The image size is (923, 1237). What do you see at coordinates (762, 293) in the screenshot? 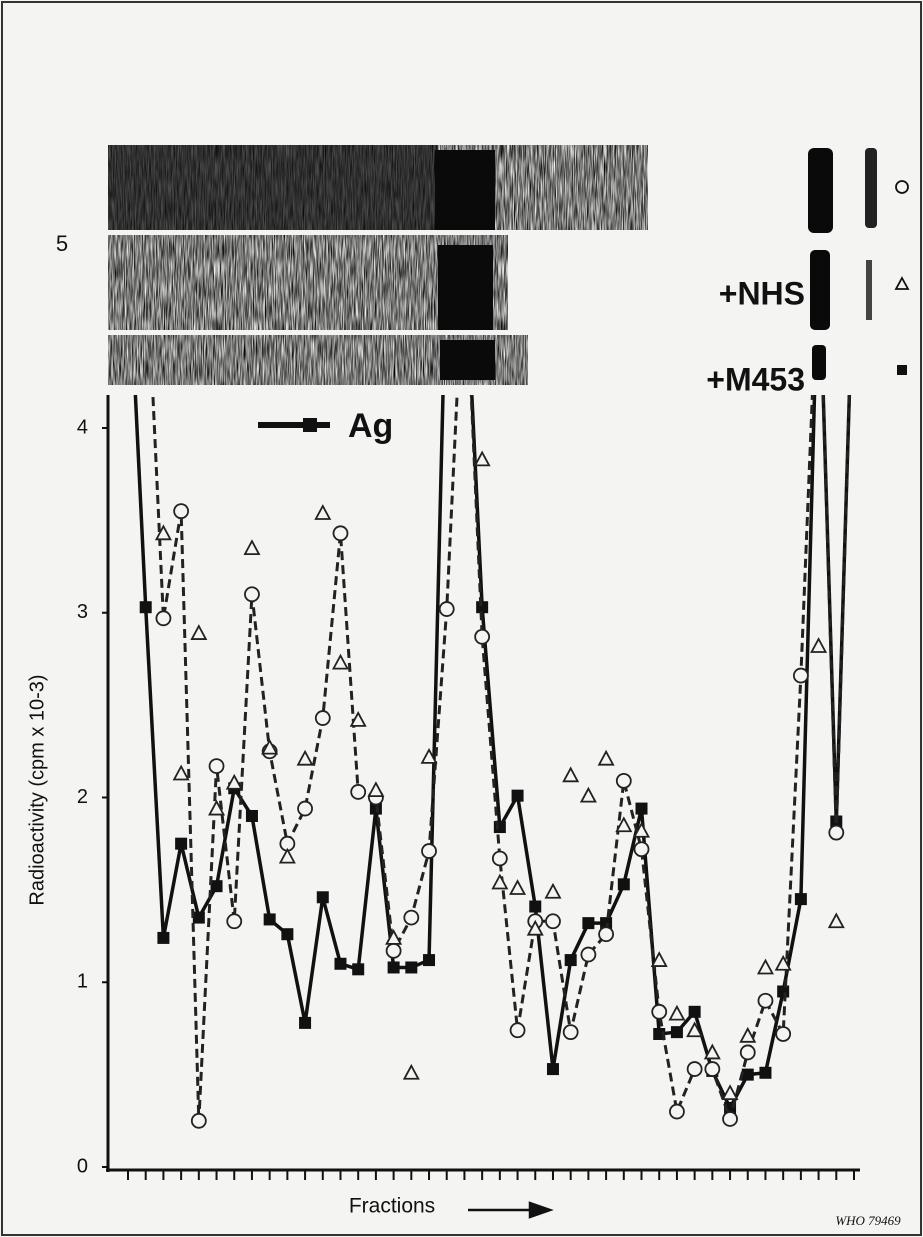
I see `lane-label: +NHS` at bounding box center [762, 293].